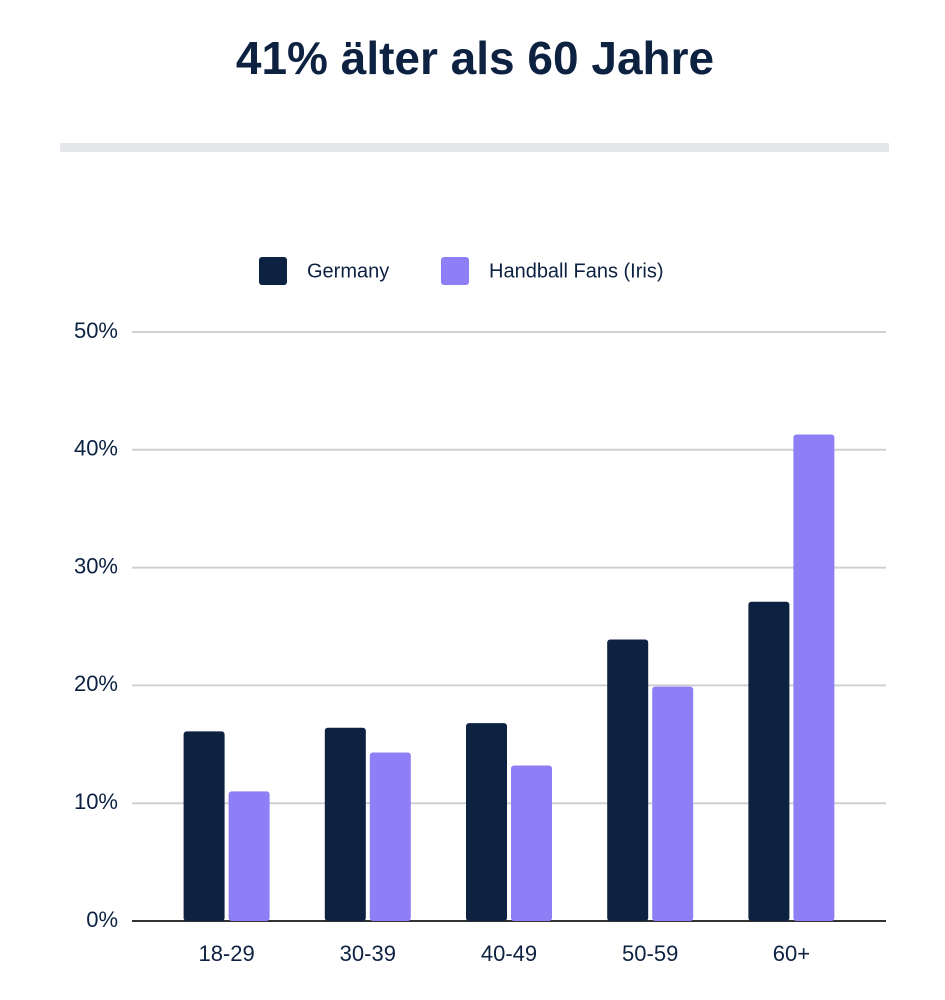  I want to click on y-tick-label: 10%, so click(96, 801).